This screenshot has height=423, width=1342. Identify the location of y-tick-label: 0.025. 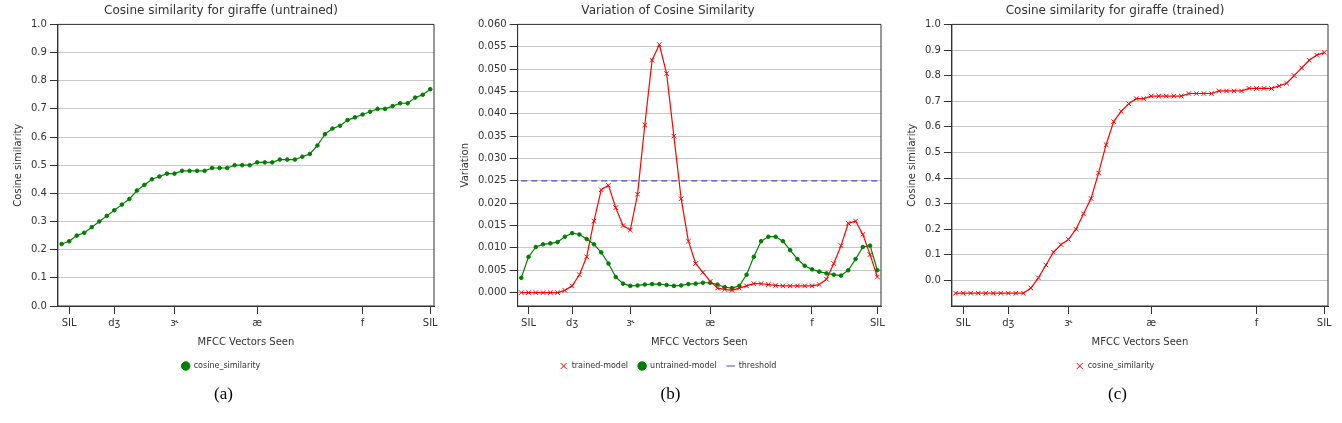
(492, 180).